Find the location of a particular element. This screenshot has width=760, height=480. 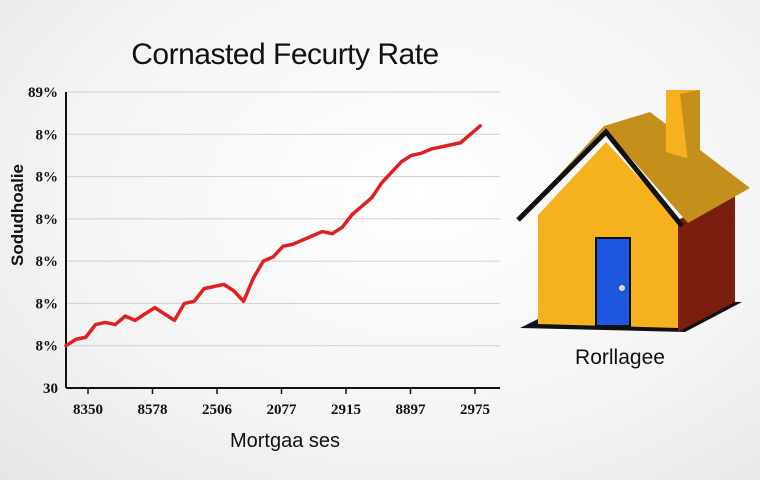

house-roof is located at coordinates (634, 167).